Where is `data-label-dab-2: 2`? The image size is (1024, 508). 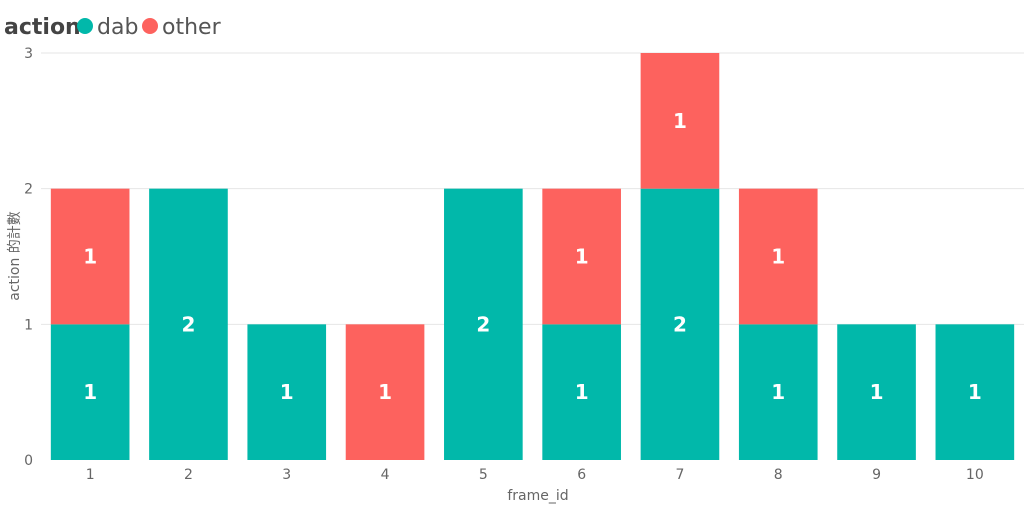
data-label-dab-2: 2 is located at coordinates (188, 324).